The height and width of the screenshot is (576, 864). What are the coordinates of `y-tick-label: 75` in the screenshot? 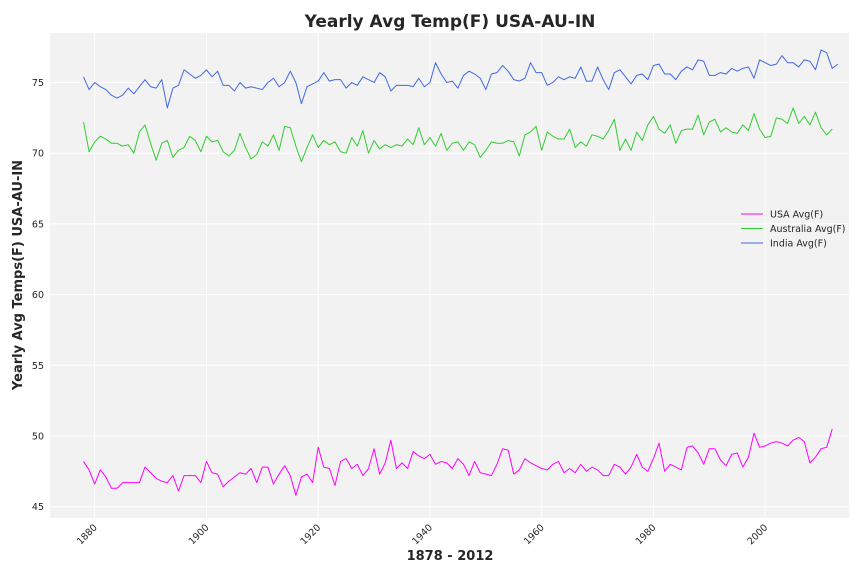 It's located at (38, 83).